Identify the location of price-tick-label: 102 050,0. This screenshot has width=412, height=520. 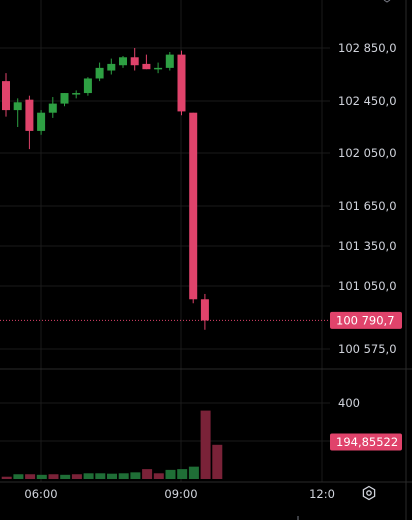
(367, 153).